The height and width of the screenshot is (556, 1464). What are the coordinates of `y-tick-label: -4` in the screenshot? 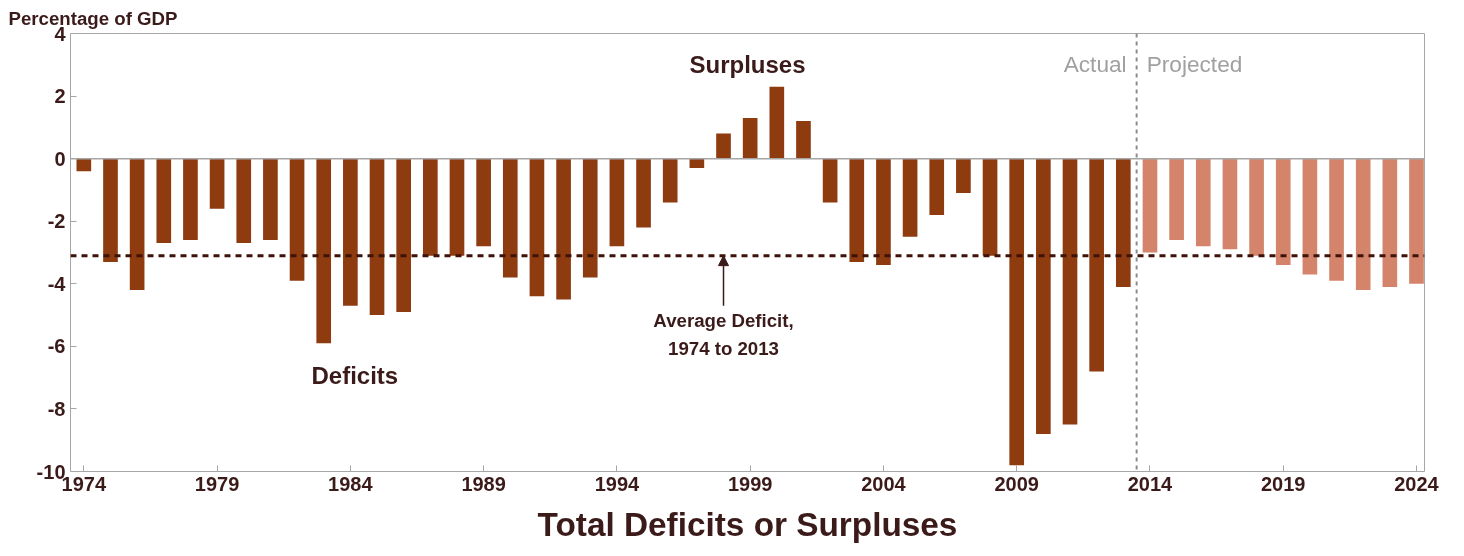 It's located at (57, 283).